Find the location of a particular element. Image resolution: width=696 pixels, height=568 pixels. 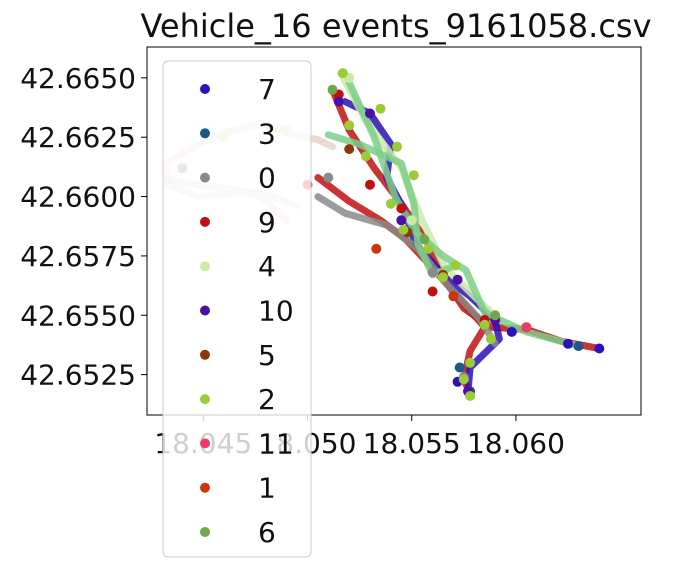

legend-label-4: 4 is located at coordinates (267, 266).